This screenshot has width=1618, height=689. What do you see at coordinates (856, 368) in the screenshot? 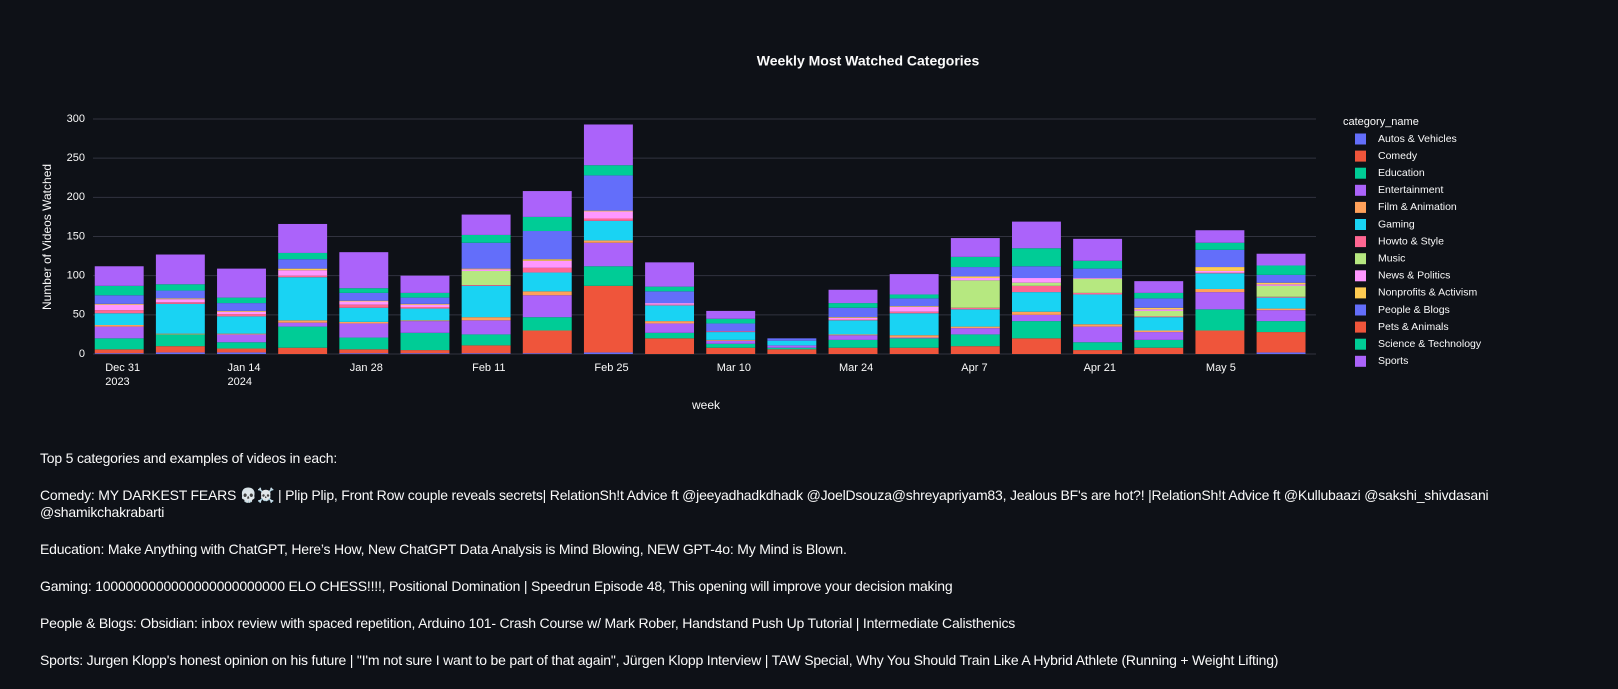
I see `x-tick-label: Mar 24` at bounding box center [856, 368].